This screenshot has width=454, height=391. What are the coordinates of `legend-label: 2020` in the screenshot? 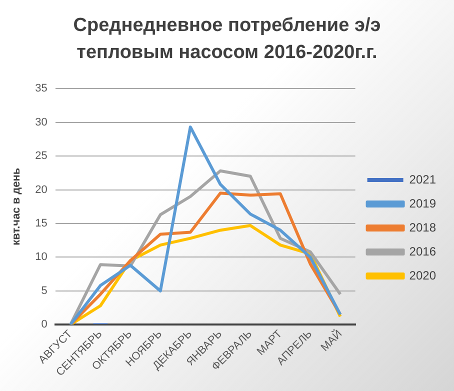 It's located at (422, 275).